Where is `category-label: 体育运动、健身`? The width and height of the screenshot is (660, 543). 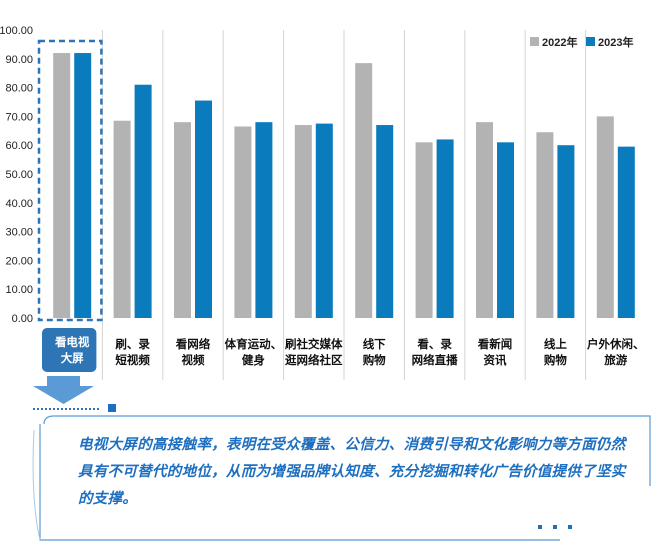
category-label: 体育运动、健身 is located at coordinates (254, 352).